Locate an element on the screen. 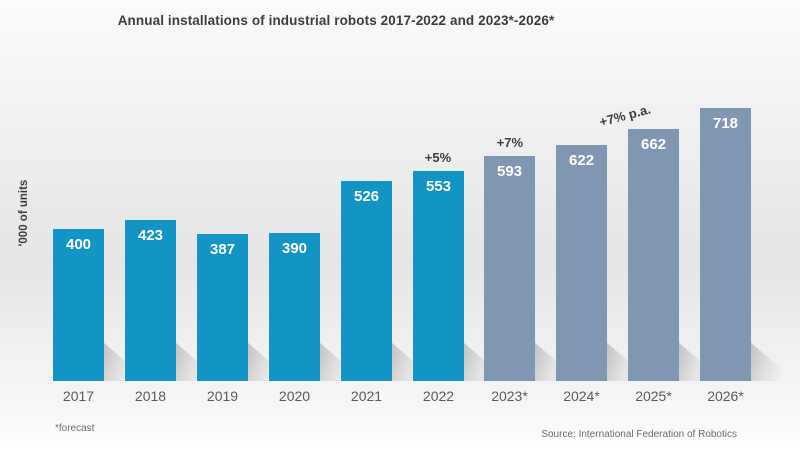  bar-2021: 526 is located at coordinates (366, 281).